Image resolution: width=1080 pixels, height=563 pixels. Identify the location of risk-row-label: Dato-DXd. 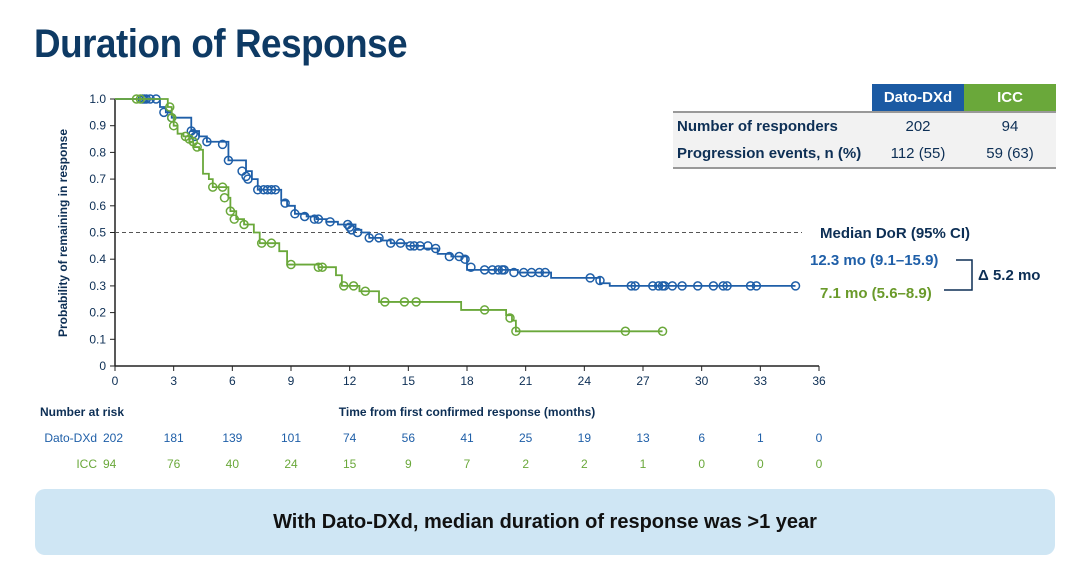
(70, 438).